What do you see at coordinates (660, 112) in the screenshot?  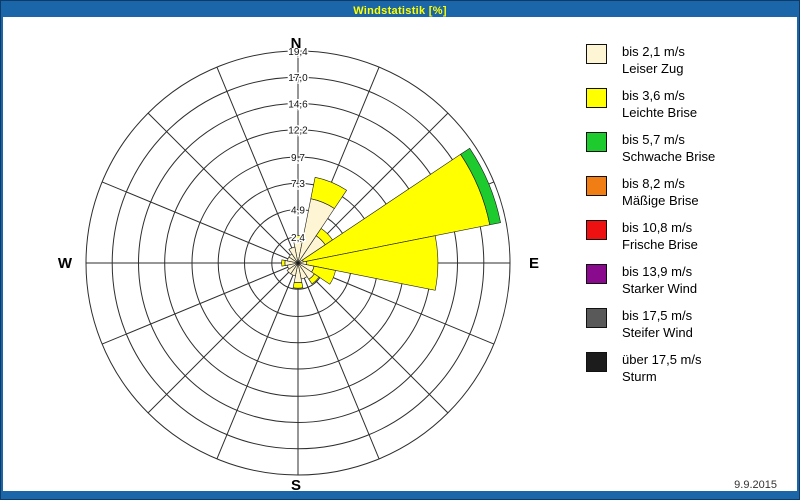 I see `legend-class-name: Leichte Brise` at bounding box center [660, 112].